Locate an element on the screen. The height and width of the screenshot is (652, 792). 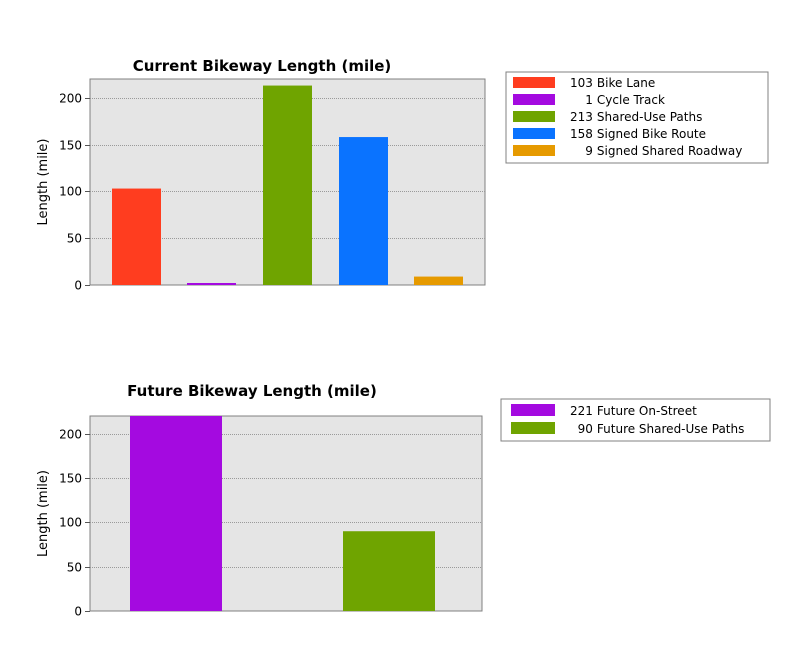
bar-future-shared-use-paths is located at coordinates (389, 571).